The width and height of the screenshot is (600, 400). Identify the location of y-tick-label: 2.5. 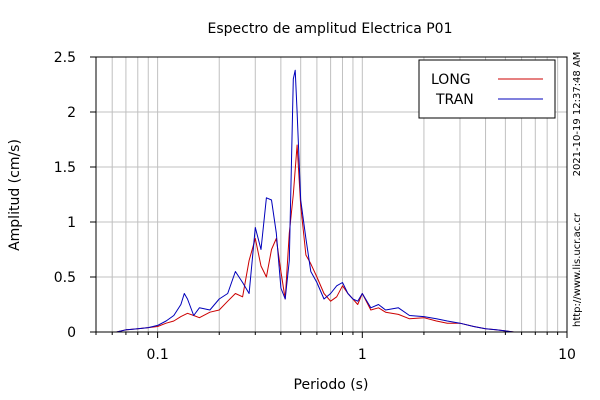
(65, 58).